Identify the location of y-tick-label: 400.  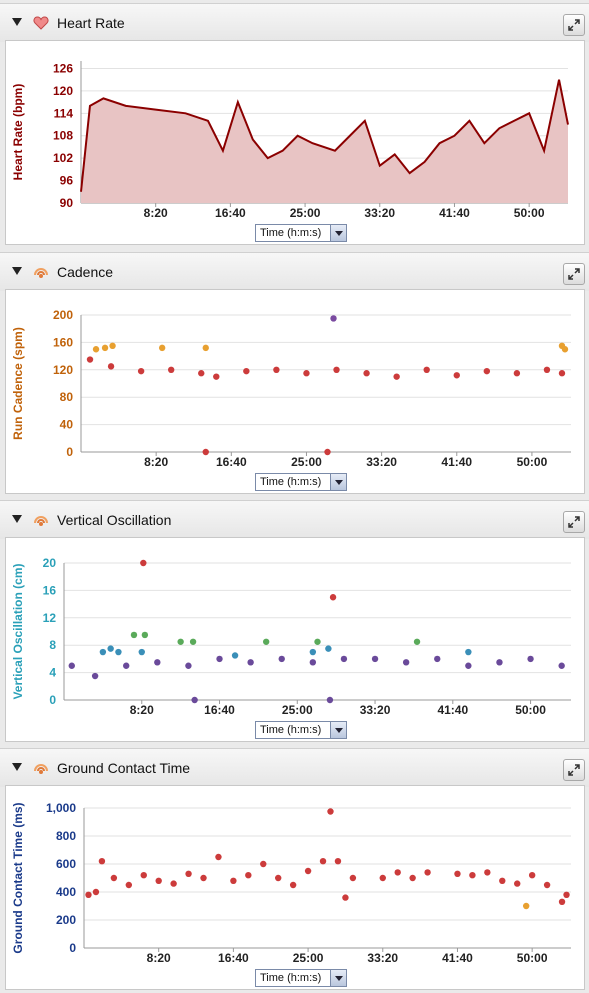
(66, 892).